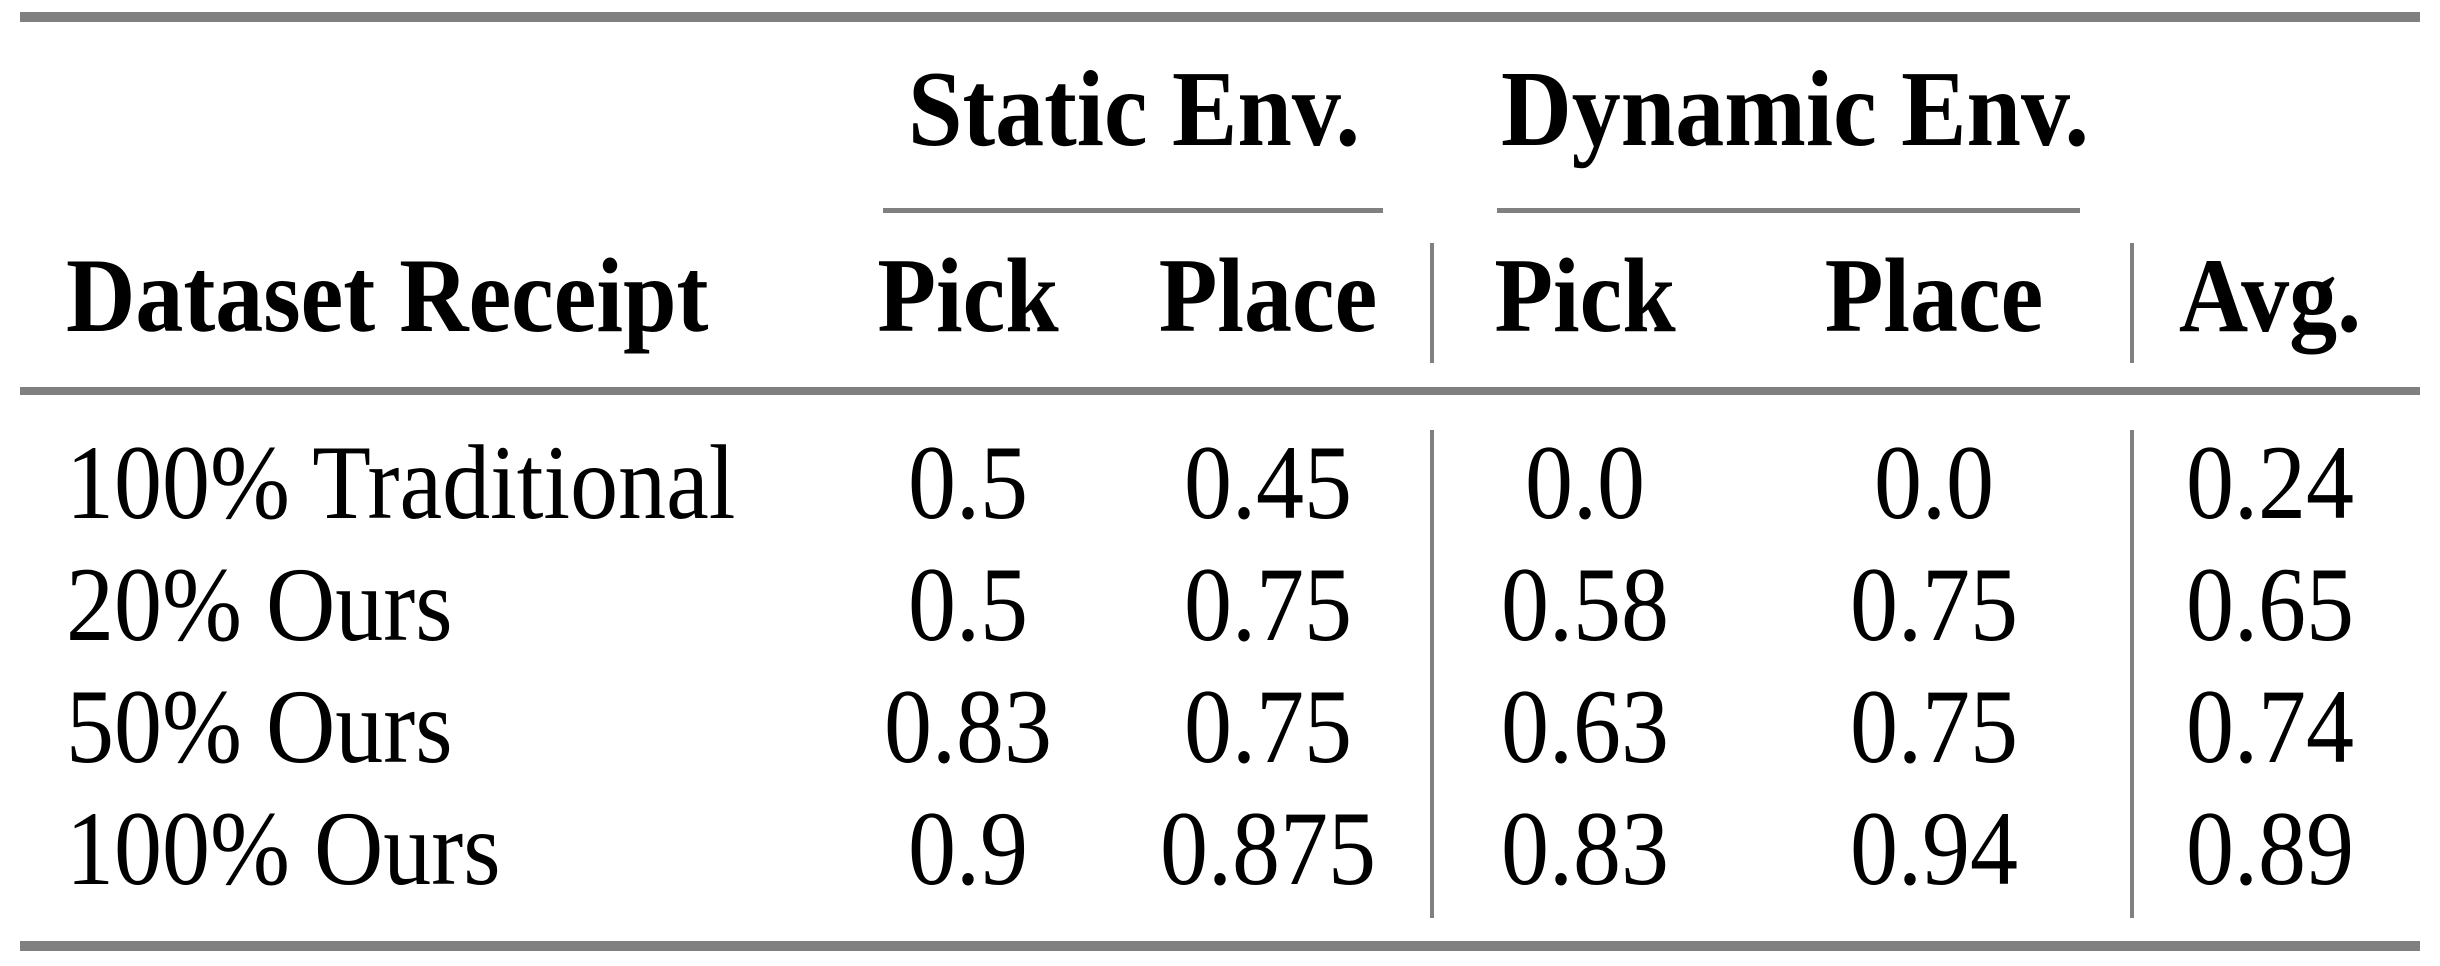  Describe the element at coordinates (968, 726) in the screenshot. I see `value-static-pick: 0.83` at that location.